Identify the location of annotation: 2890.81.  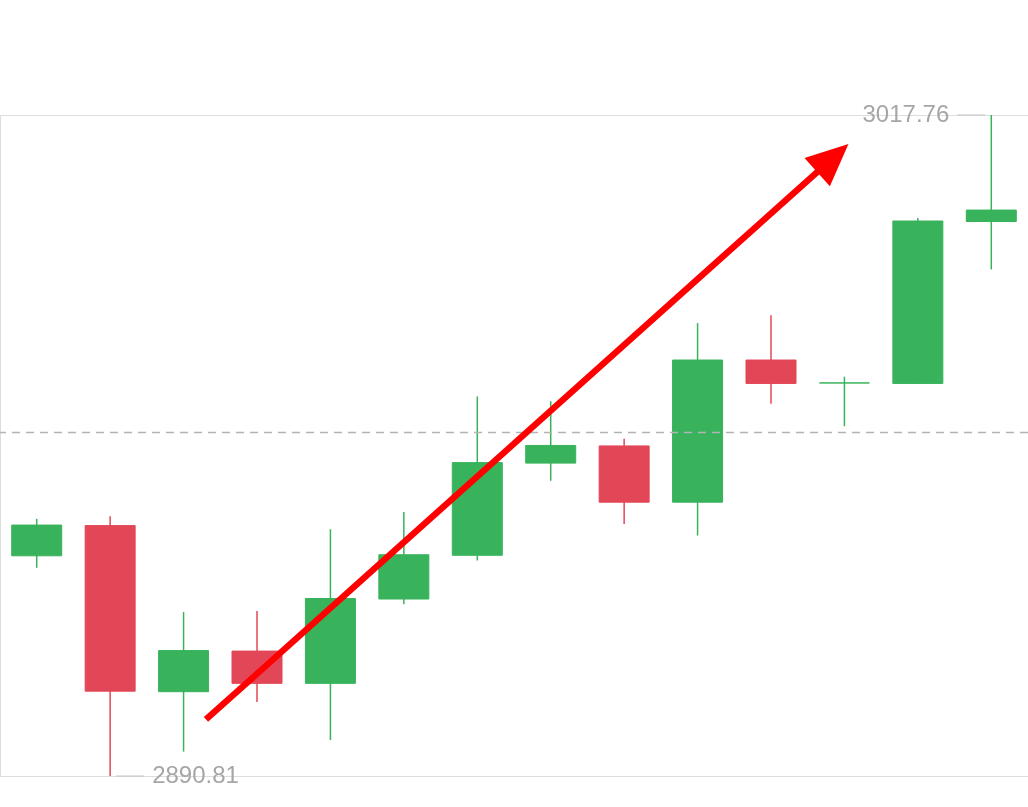
(195, 774).